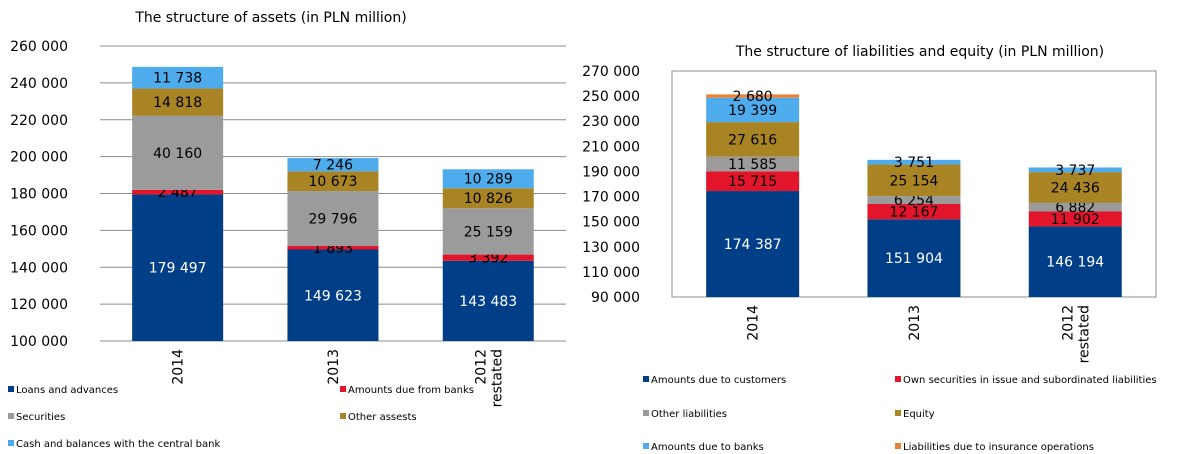  What do you see at coordinates (1075, 207) in the screenshot?
I see `liabilities-bar-other-liabilities-2012-restated` at bounding box center [1075, 207].